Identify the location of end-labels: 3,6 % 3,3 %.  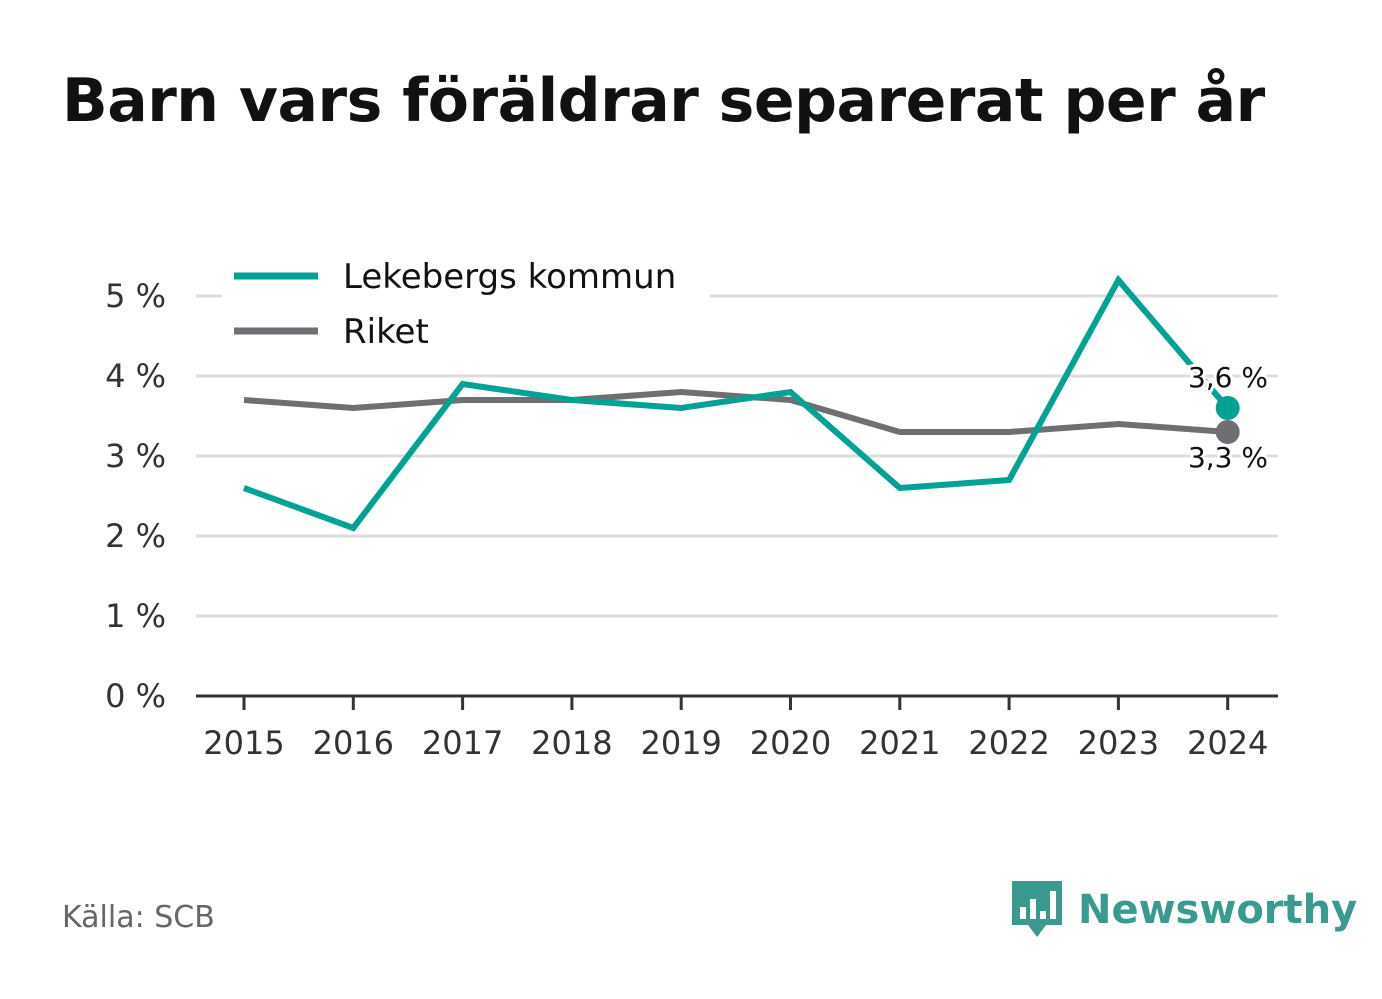
(1228, 417).